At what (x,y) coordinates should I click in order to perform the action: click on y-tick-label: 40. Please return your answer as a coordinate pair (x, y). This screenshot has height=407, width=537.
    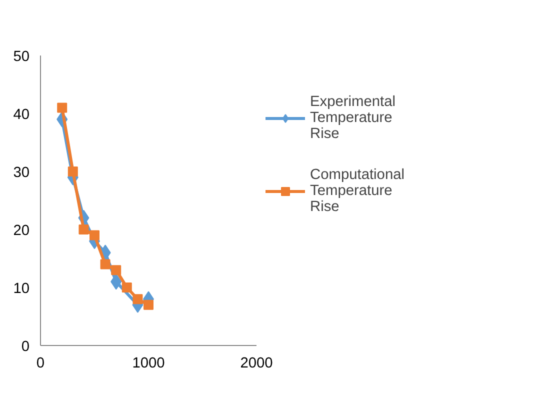
    Looking at the image, I should click on (21, 115).